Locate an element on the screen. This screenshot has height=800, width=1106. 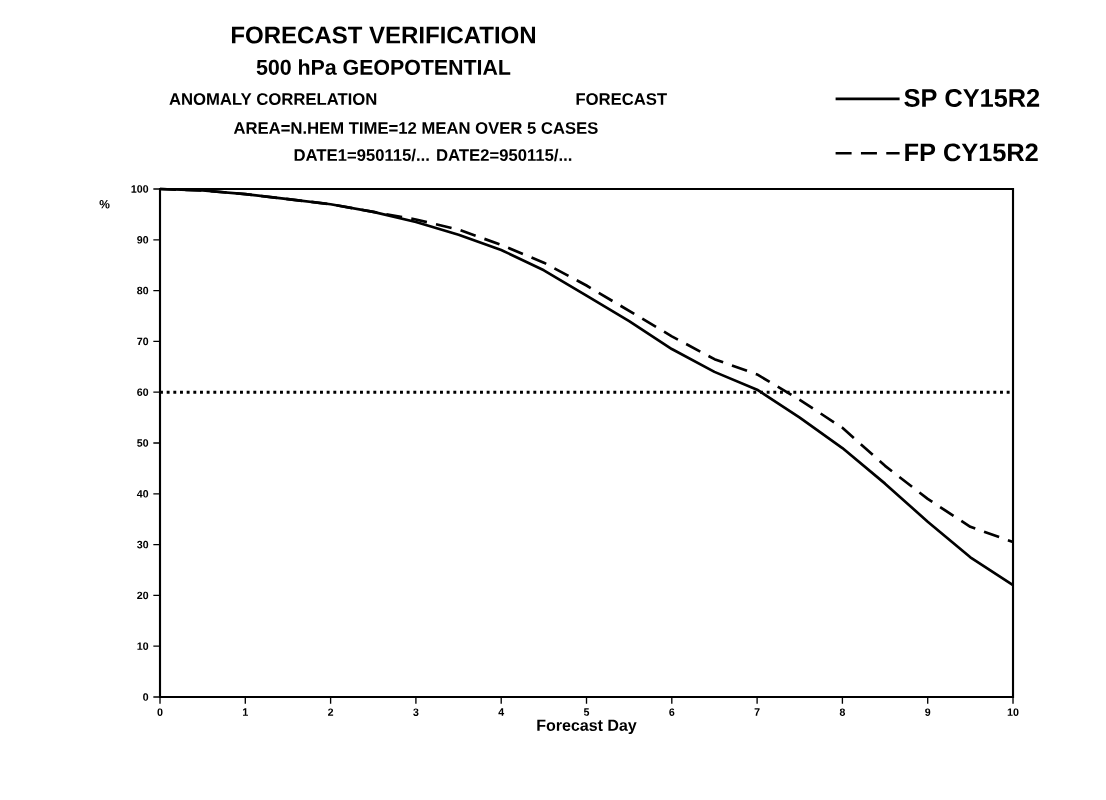
x-tick-label: 2 is located at coordinates (331, 712).